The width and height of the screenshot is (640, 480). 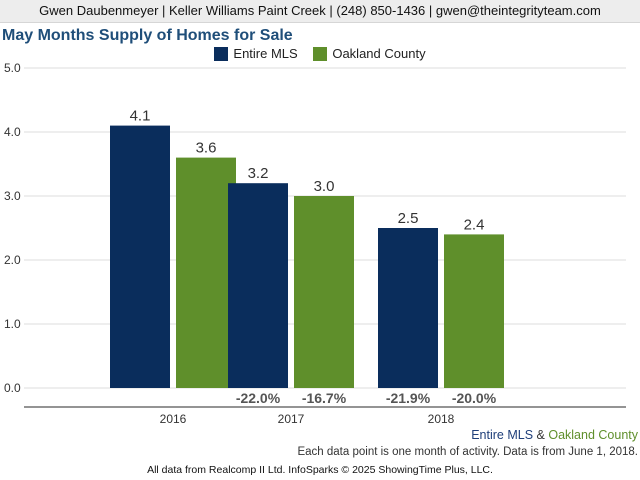 I want to click on data-label: 4.1, so click(x=140, y=116).